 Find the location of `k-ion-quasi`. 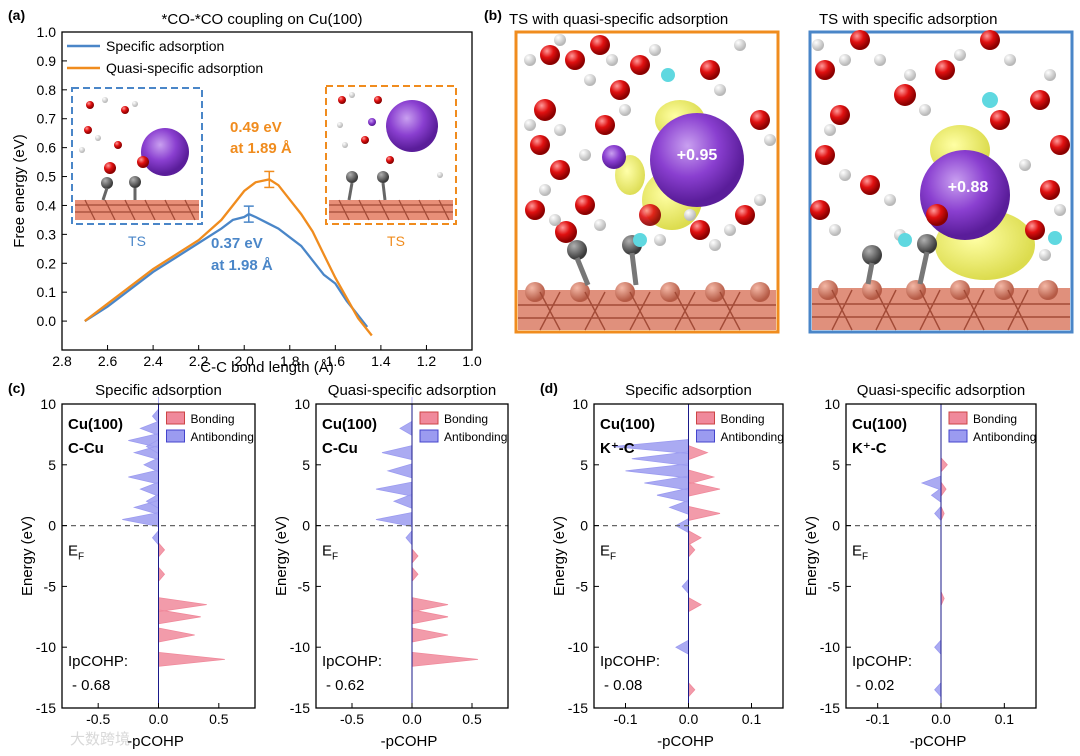

k-ion-quasi is located at coordinates (697, 160).